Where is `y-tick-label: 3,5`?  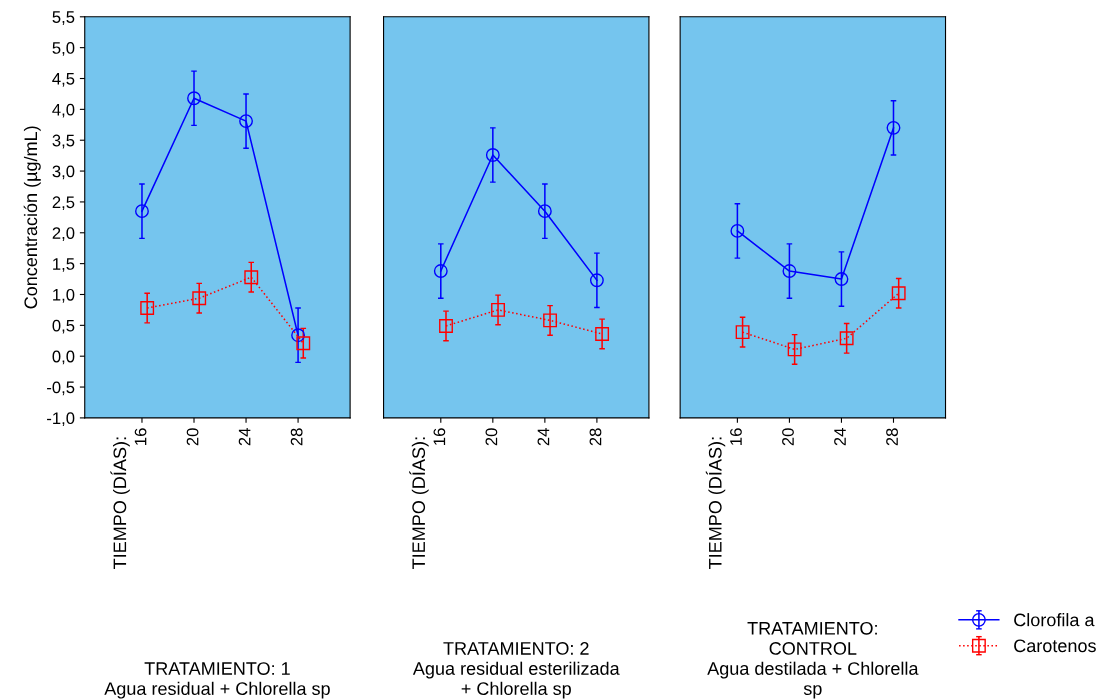
y-tick-label: 3,5 is located at coordinates (63, 141).